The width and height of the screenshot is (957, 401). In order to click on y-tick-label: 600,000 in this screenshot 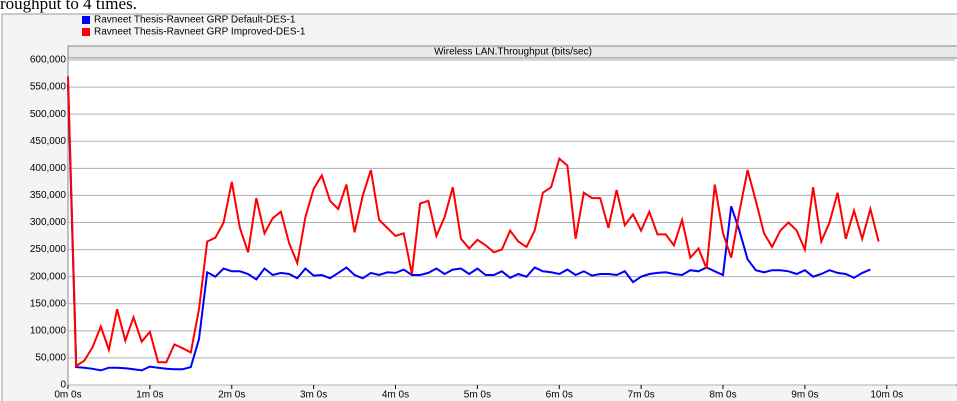, I will do `click(48, 60)`.